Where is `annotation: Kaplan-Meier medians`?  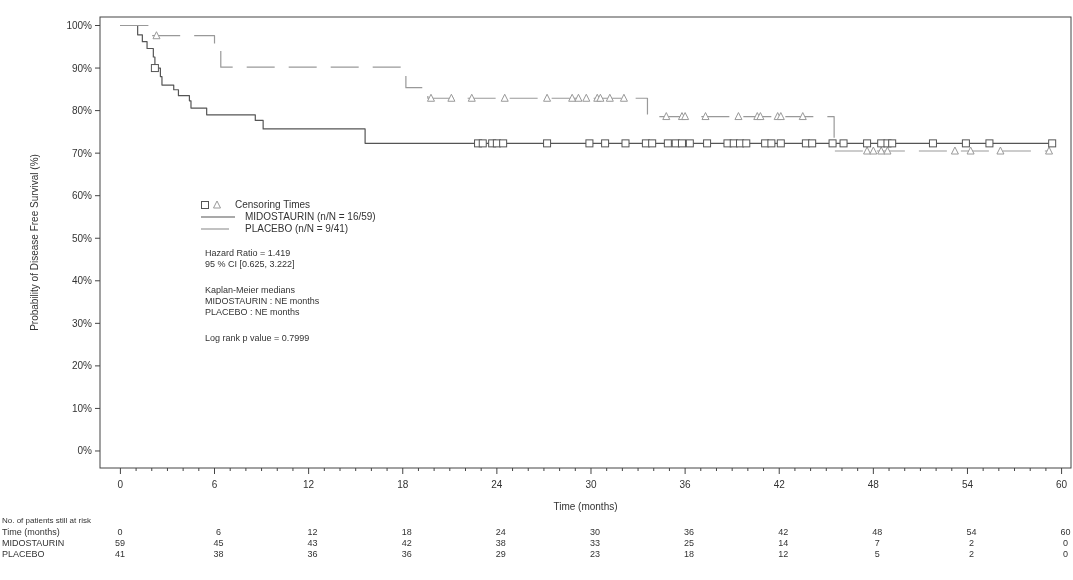
annotation: Kaplan-Meier medians is located at coordinates (250, 290).